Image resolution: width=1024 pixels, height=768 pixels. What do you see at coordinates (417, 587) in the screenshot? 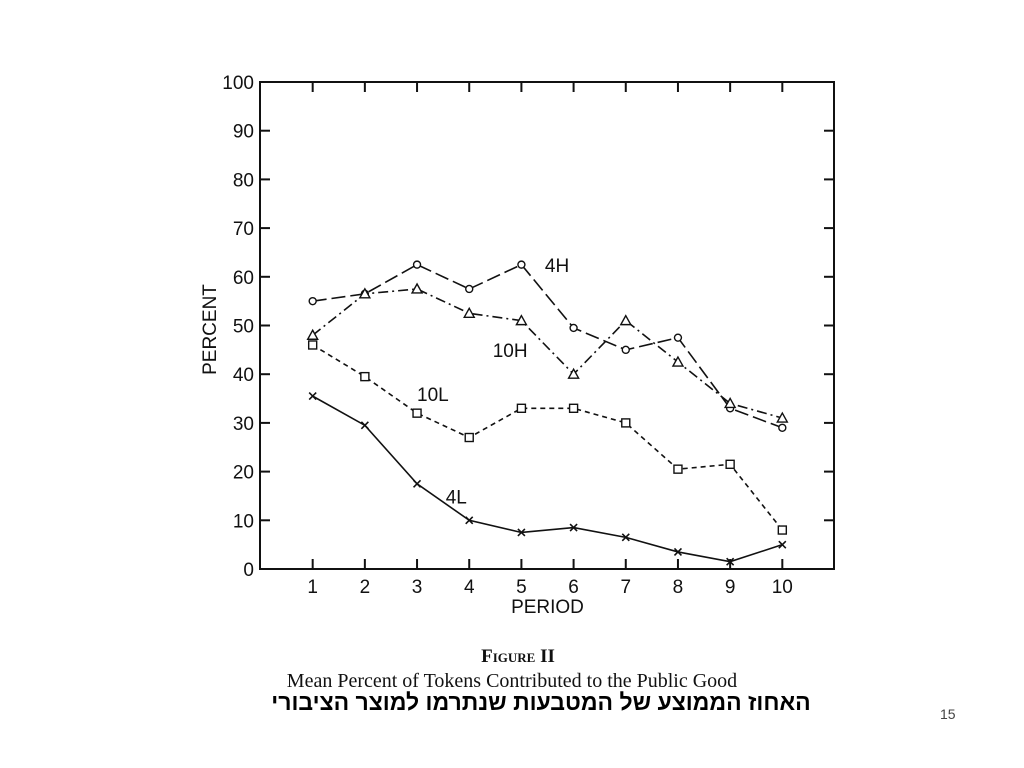
I see `x-tick-label: 3` at bounding box center [417, 587].